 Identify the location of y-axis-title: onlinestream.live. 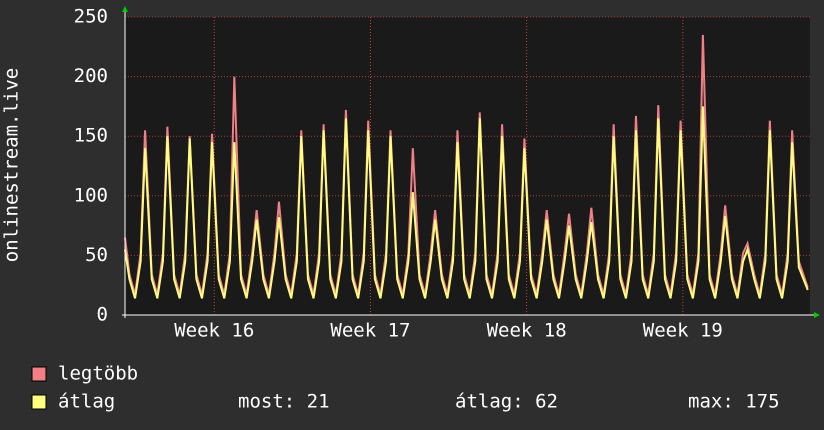
(12, 165).